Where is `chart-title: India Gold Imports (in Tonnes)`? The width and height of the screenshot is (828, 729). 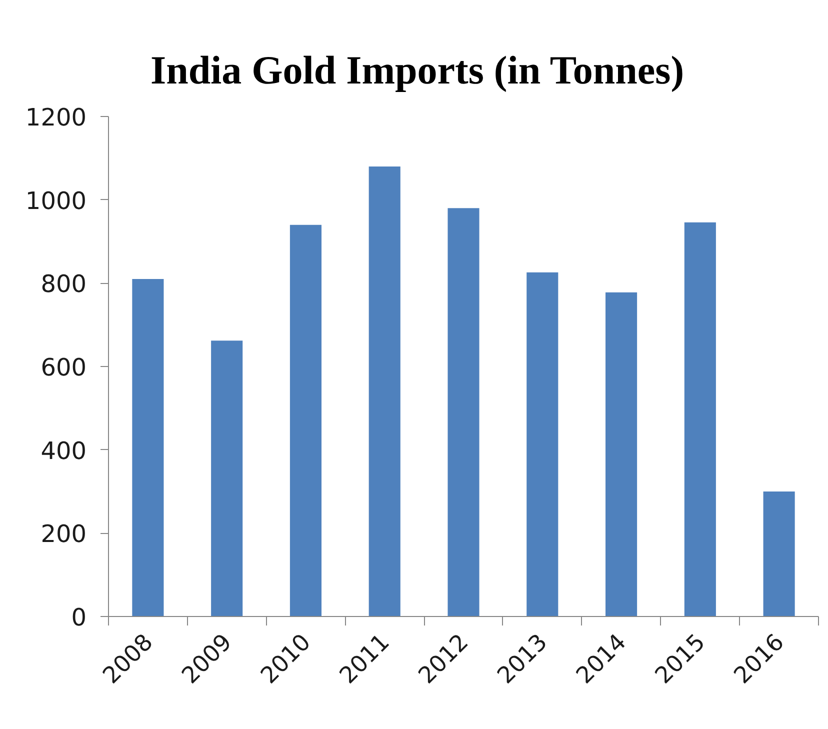 chart-title: India Gold Imports (in Tonnes) is located at coordinates (417, 70).